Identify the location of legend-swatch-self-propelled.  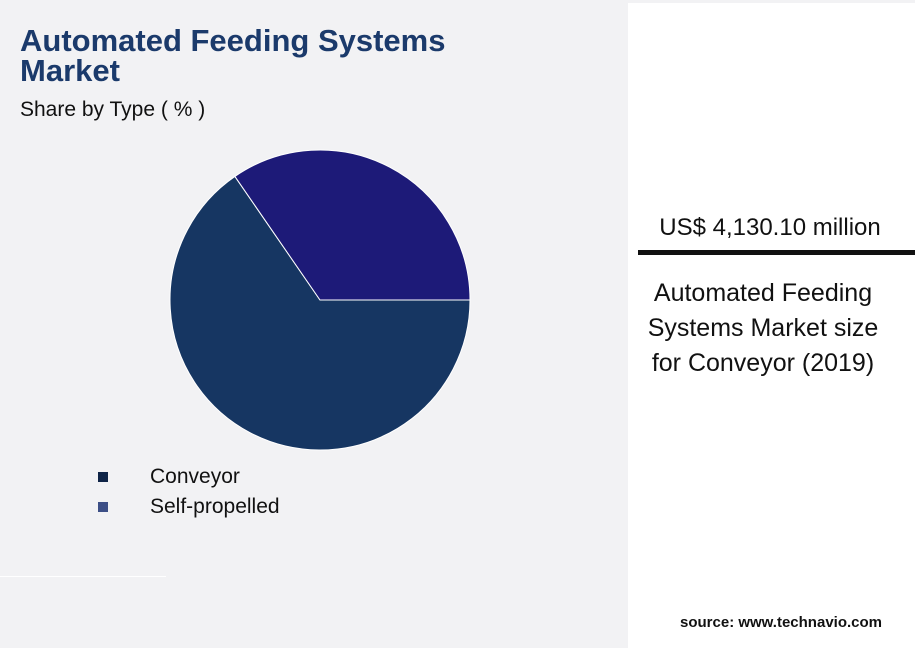
(103, 507).